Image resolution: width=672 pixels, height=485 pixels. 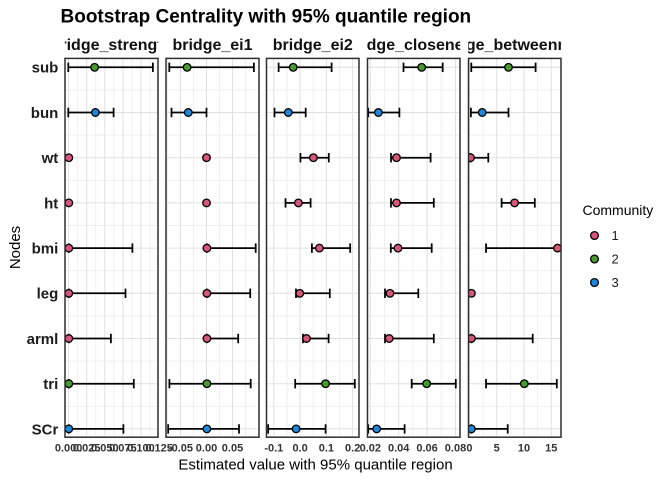 I want to click on svg-text: sub, so click(x=45, y=68).